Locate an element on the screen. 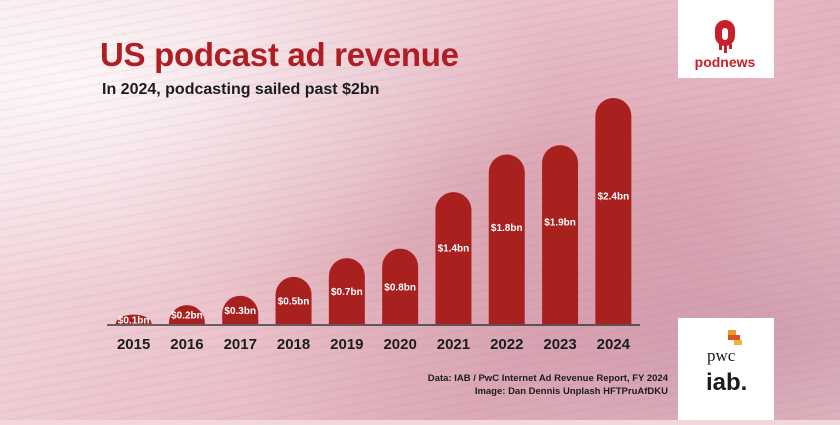 Image resolution: width=840 pixels, height=425 pixels. bar-2019 is located at coordinates (346, 291).